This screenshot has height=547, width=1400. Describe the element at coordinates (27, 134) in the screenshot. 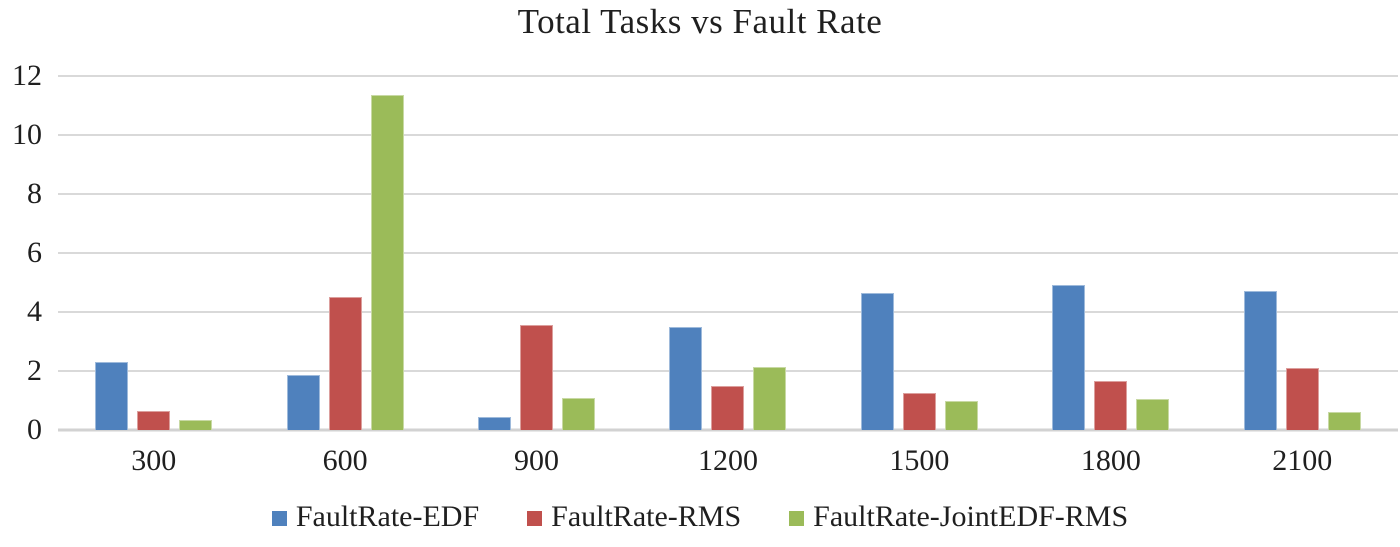

I see `y-tick-label: 10` at that location.